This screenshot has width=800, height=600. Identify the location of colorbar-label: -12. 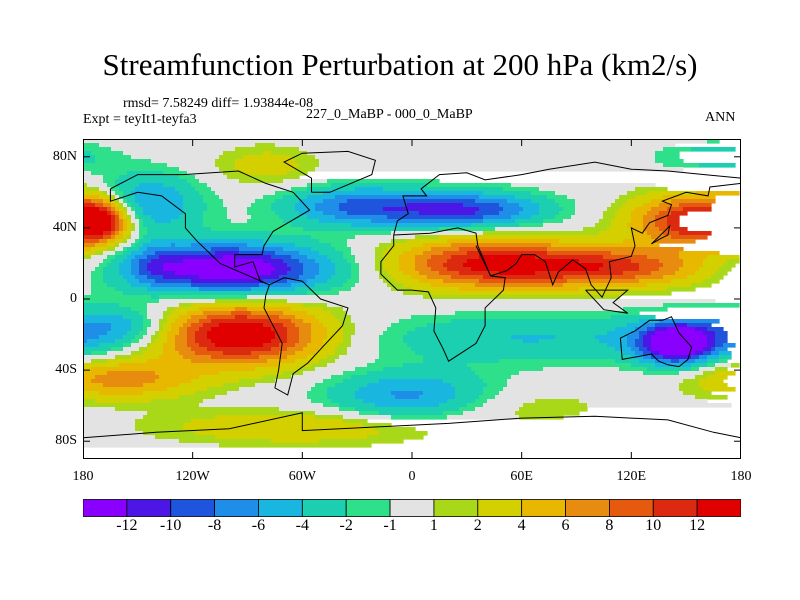
(127, 525).